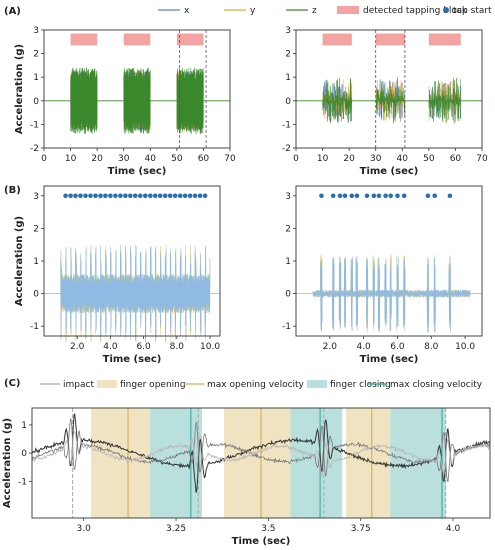 This screenshot has width=495, height=550. I want to click on x-tick-label: 0, so click(44, 159).